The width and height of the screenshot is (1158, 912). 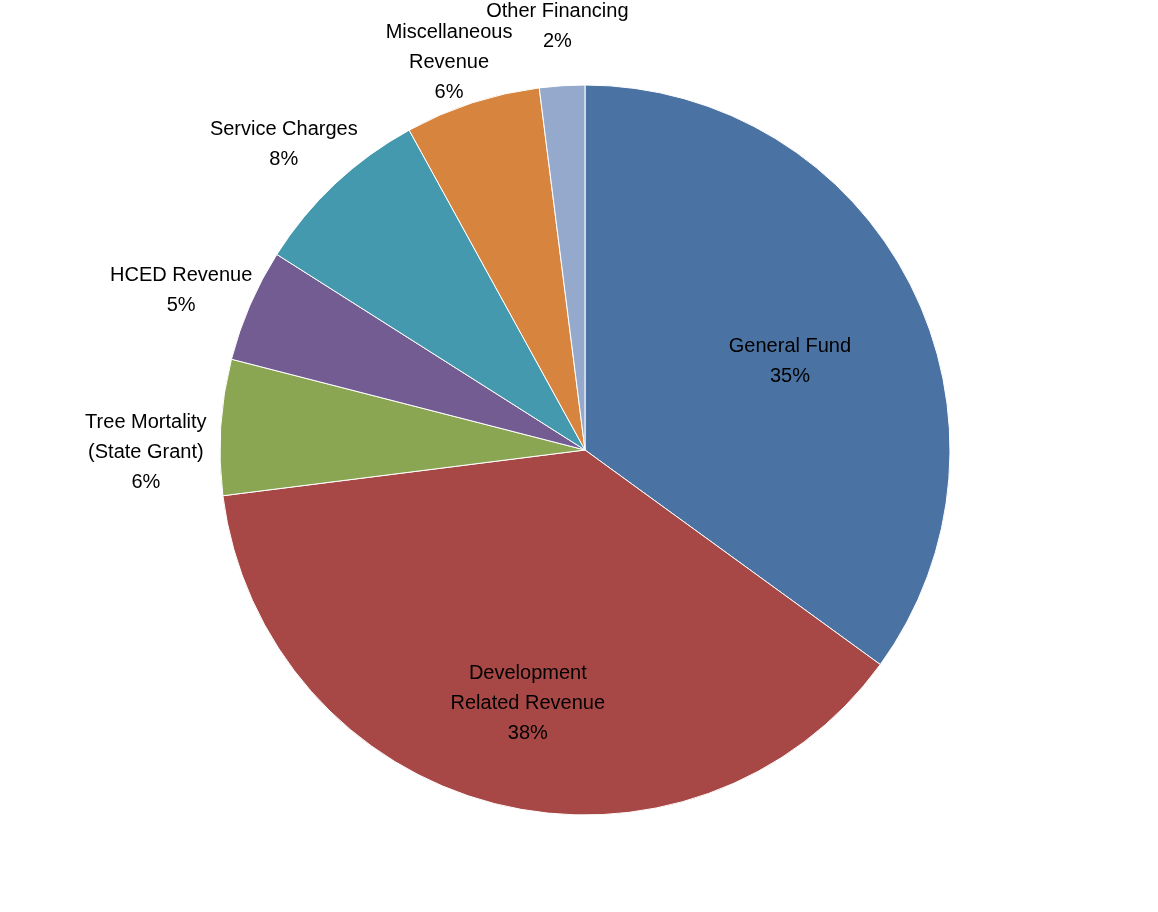 I want to click on slice-label: HCED Revenue, so click(x=181, y=274).